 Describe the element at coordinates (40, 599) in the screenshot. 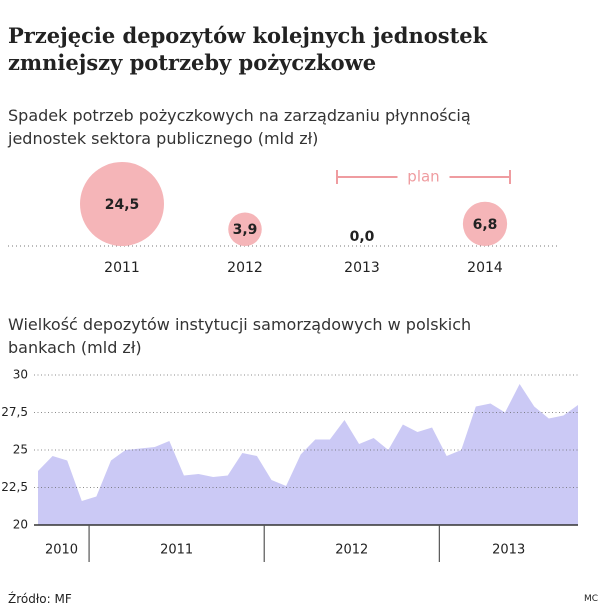

I see `source: Źródło: MF` at that location.